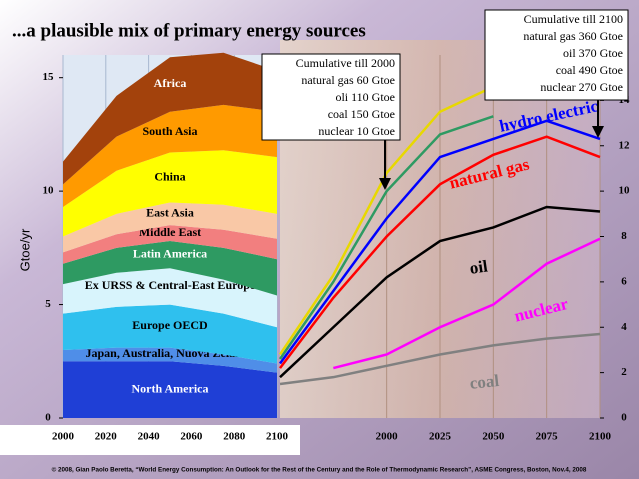  What do you see at coordinates (191, 437) in the screenshot?
I see `x-tick-label: 2060` at bounding box center [191, 437].